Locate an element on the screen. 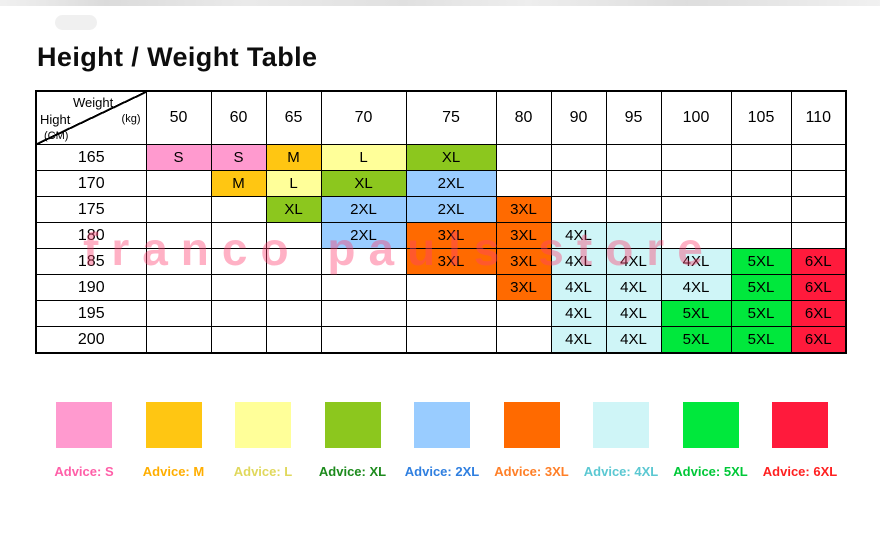 This screenshot has width=880, height=540. size-cell-190-90: 4XL is located at coordinates (578, 287).